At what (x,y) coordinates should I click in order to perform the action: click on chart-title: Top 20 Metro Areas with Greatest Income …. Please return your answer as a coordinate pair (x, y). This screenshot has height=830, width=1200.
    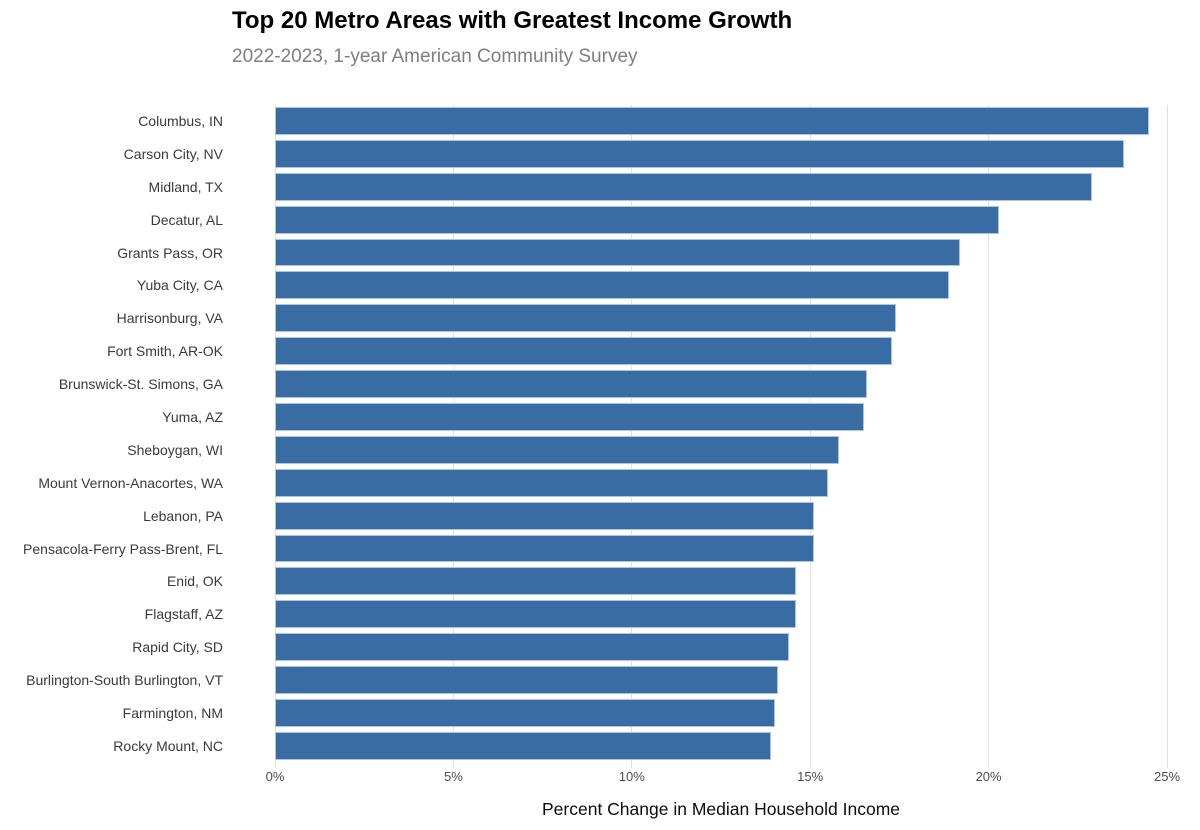
    Looking at the image, I should click on (512, 20).